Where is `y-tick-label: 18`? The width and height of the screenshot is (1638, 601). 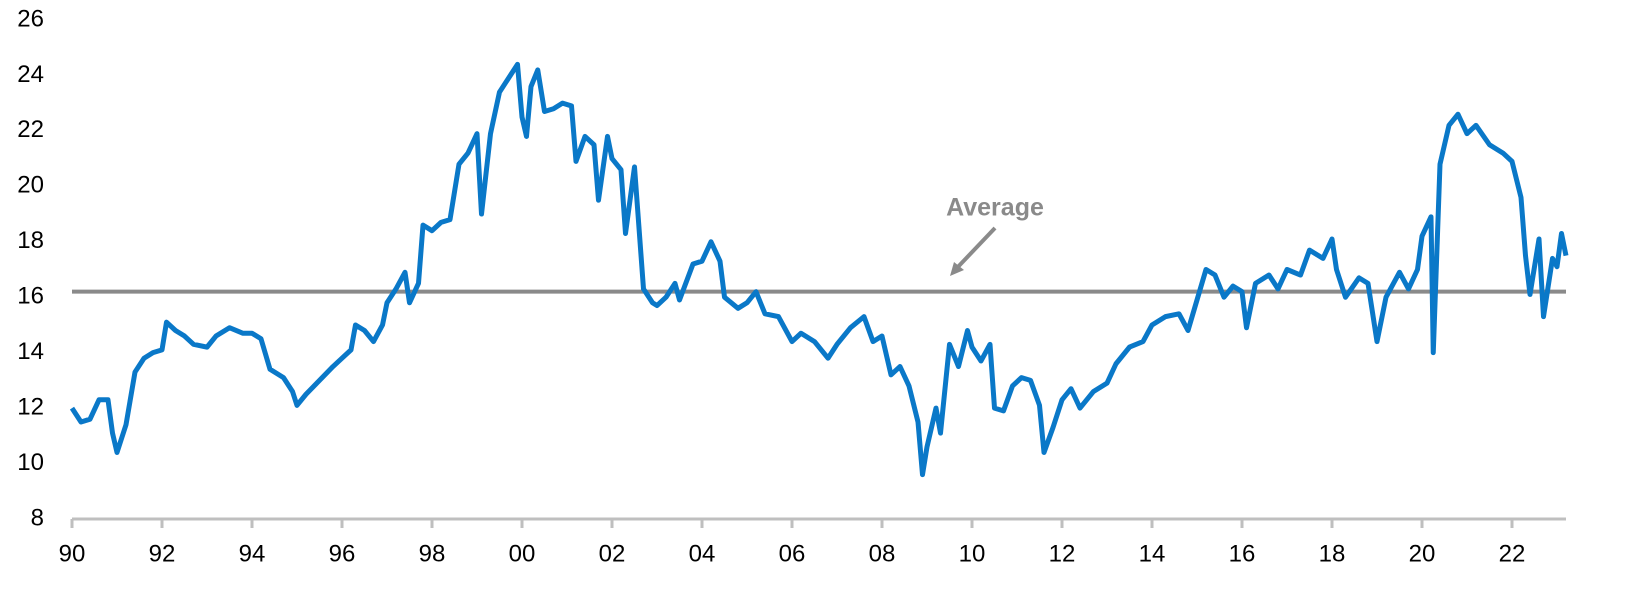 y-tick-label: 18 is located at coordinates (30, 240).